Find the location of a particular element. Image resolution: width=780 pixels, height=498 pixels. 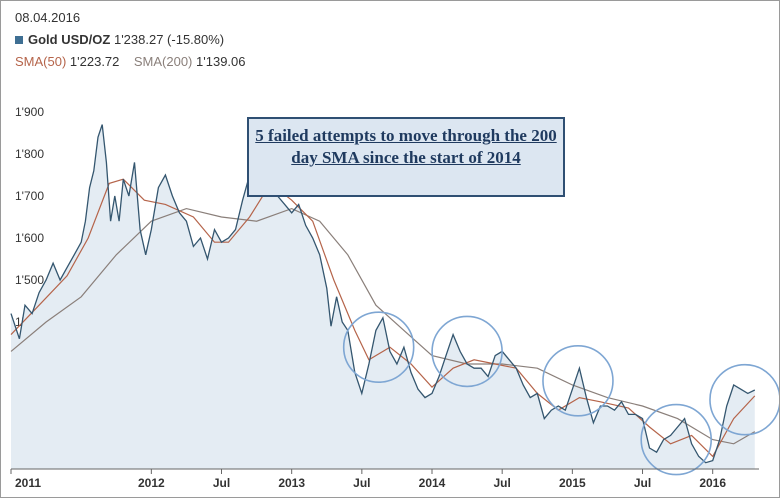

y-tick-label: 1'700 is located at coordinates (29, 196).